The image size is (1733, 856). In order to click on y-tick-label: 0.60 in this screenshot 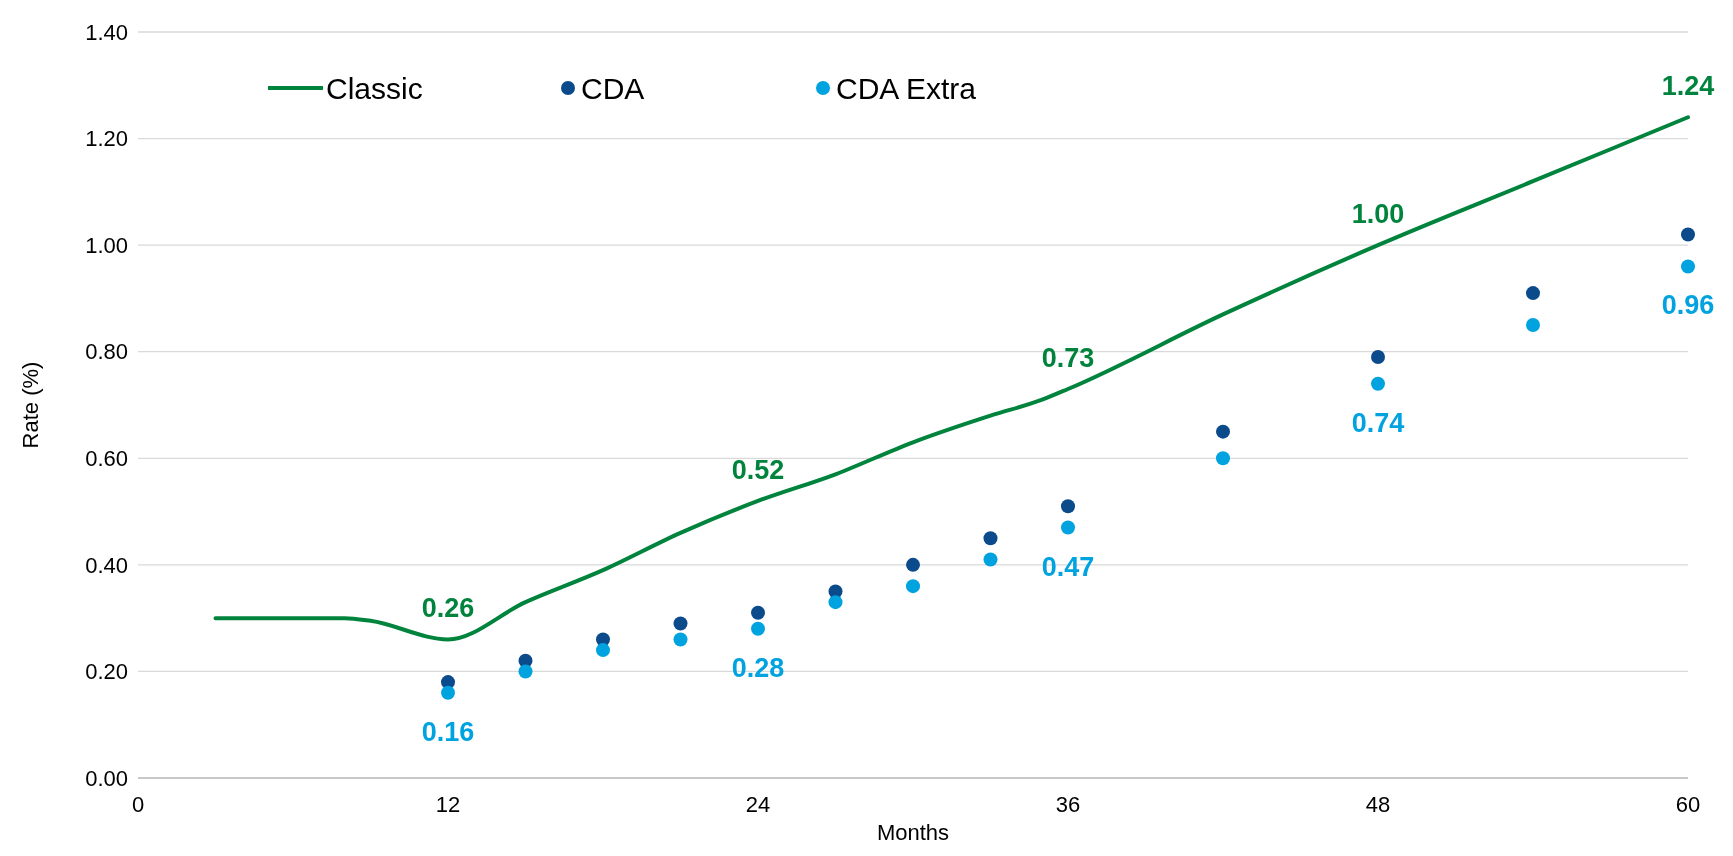, I will do `click(106, 458)`.